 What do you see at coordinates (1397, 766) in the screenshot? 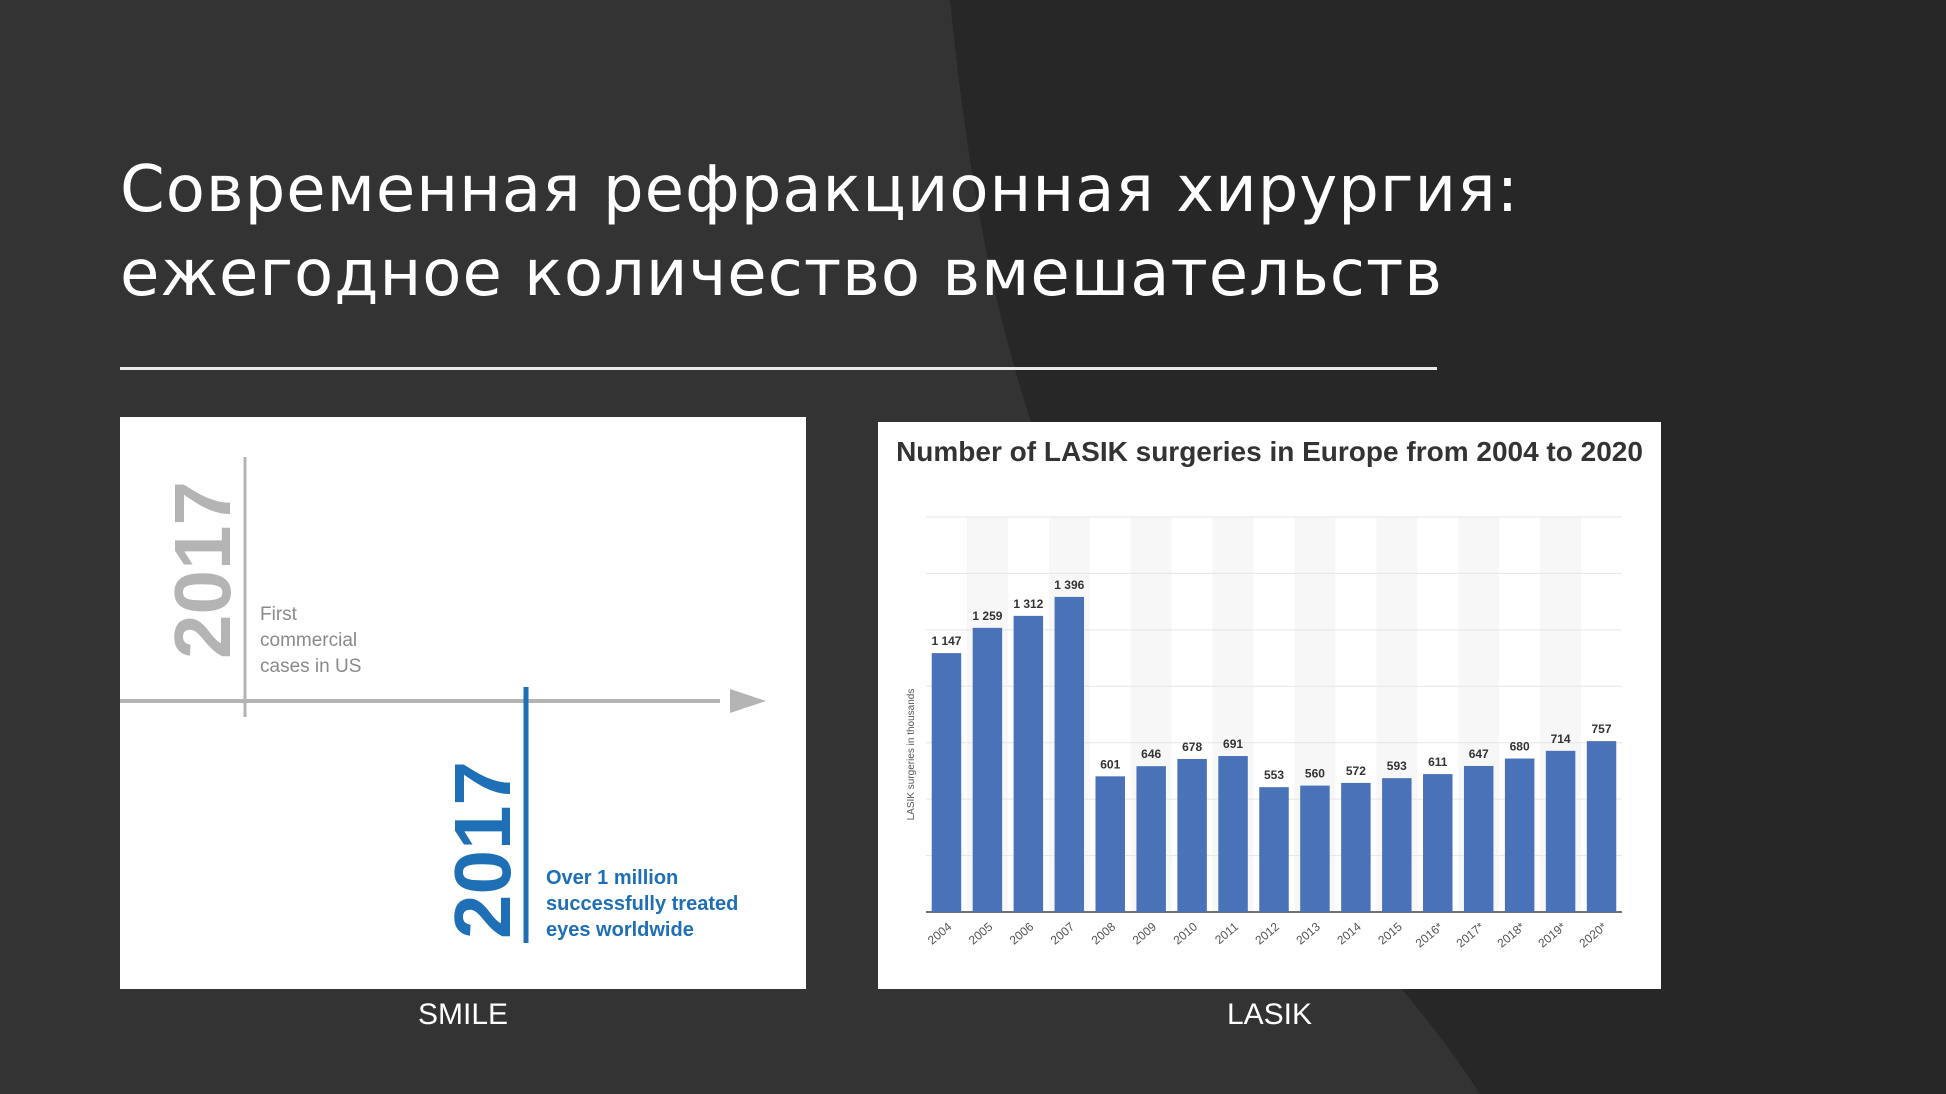
I see `bar-value-label: 593` at bounding box center [1397, 766].